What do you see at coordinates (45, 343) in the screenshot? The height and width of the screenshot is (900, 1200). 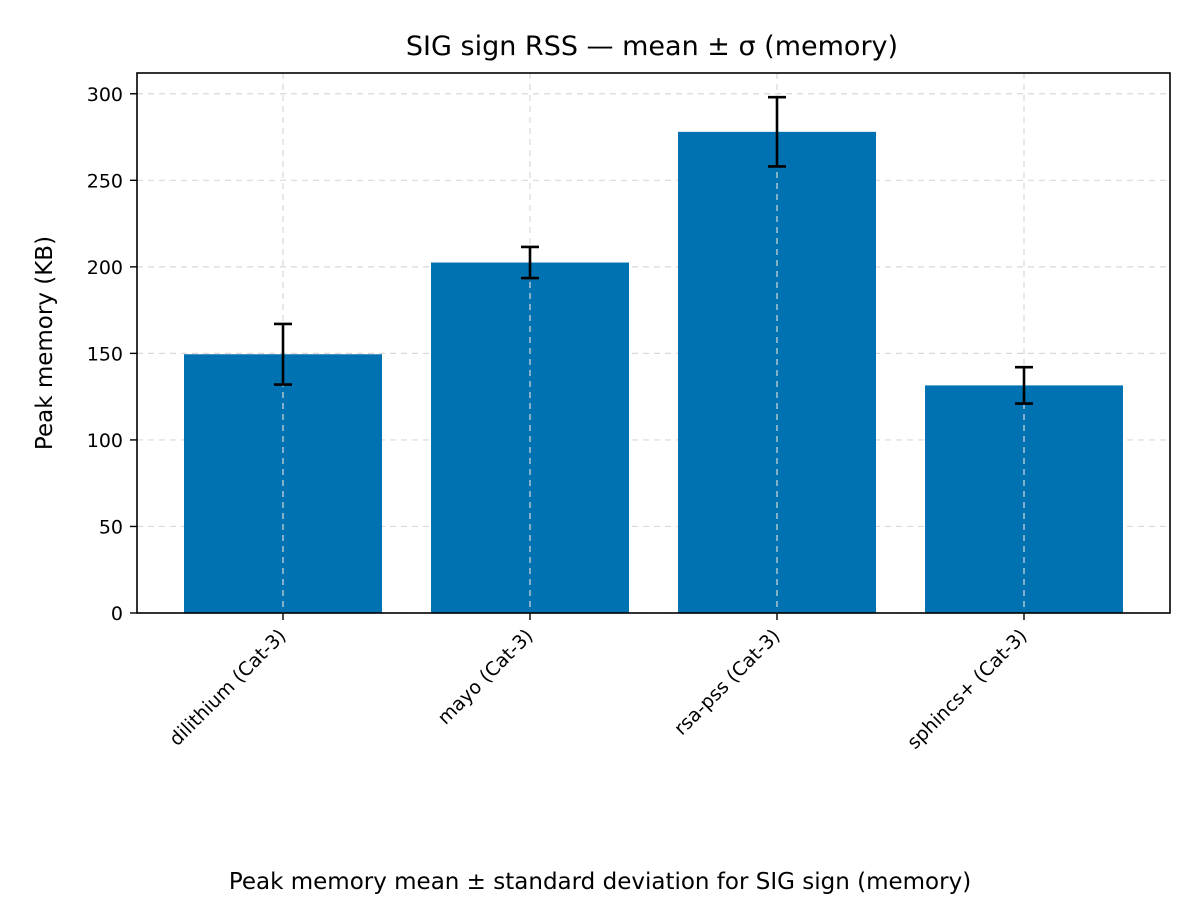 I see `y-axis-label: Peak memory (KB)` at bounding box center [45, 343].